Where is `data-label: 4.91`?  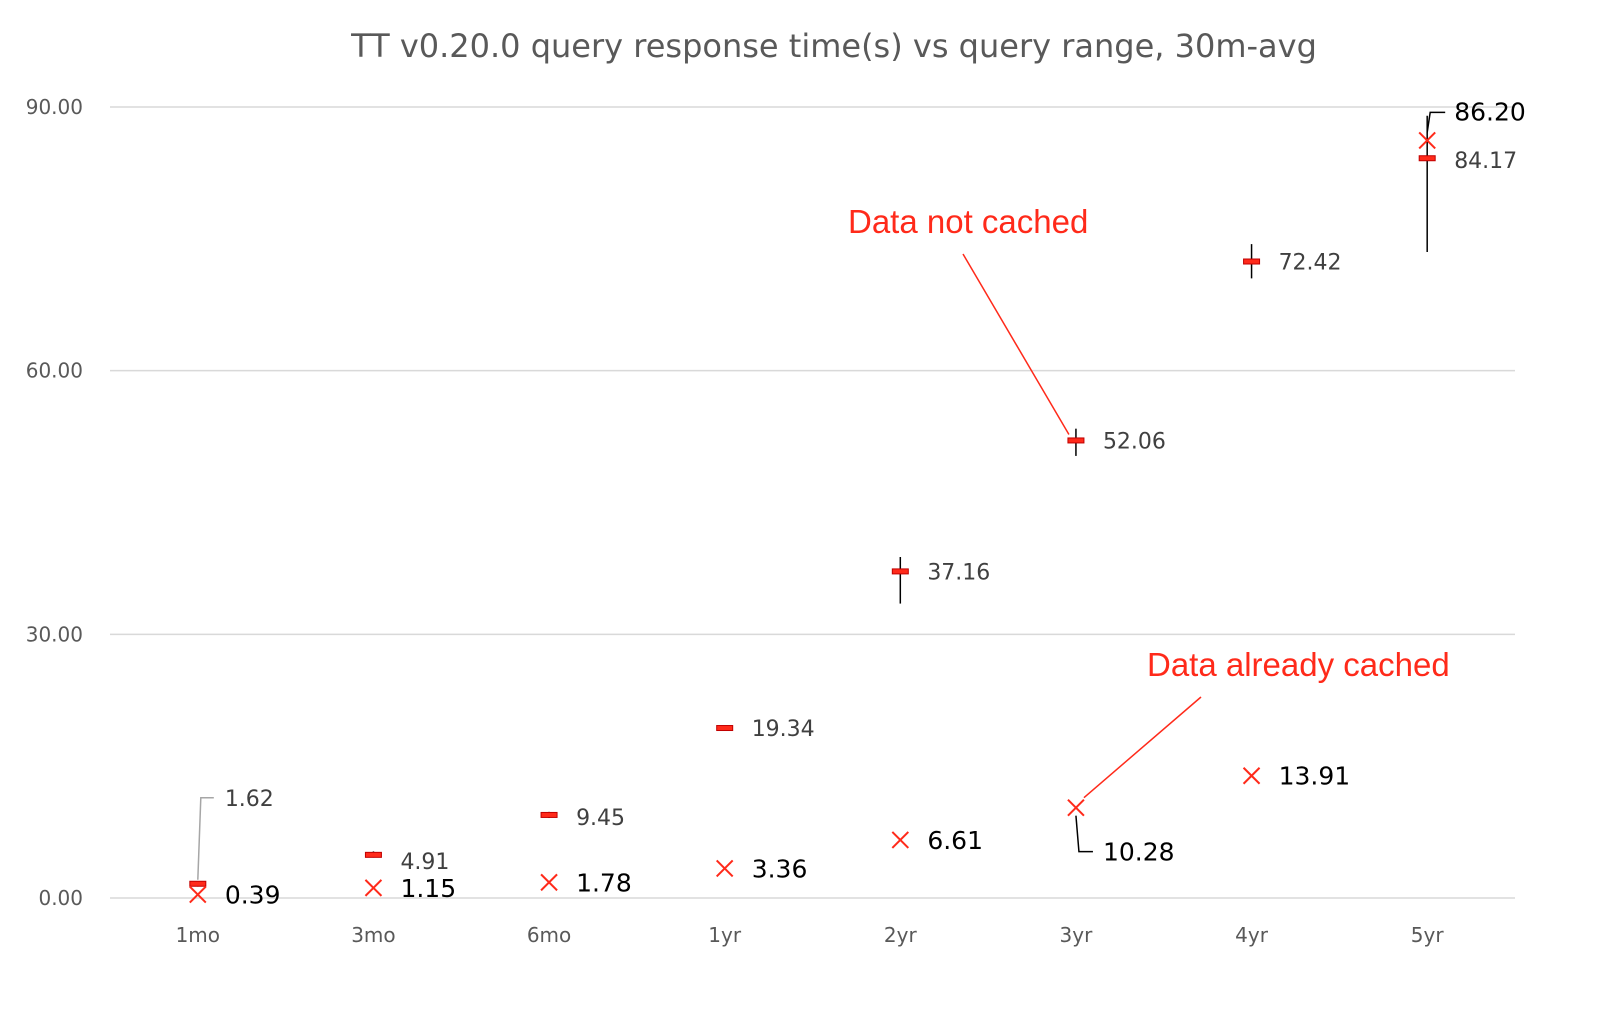
data-label: 4.91 is located at coordinates (424, 862).